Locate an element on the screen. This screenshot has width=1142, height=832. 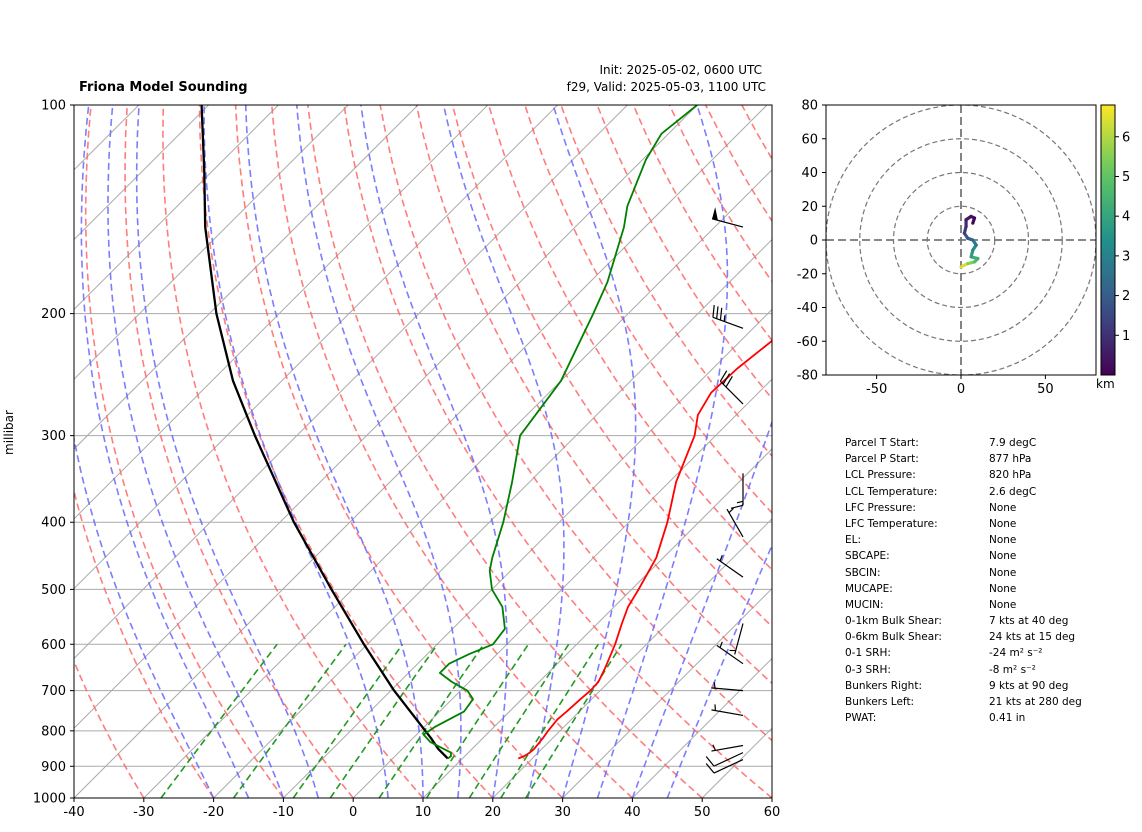
parameter-value: -24 m² s⁻² is located at coordinates (1016, 653).